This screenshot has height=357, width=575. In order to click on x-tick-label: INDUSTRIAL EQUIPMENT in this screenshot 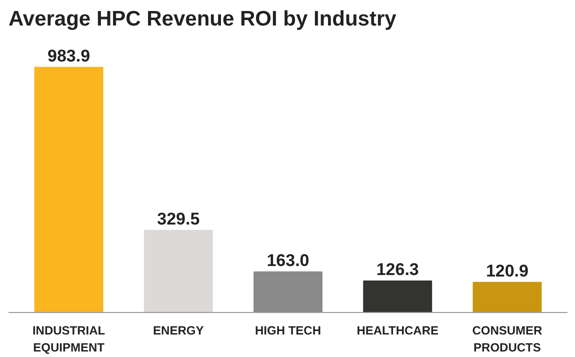, I will do `click(69, 339)`.